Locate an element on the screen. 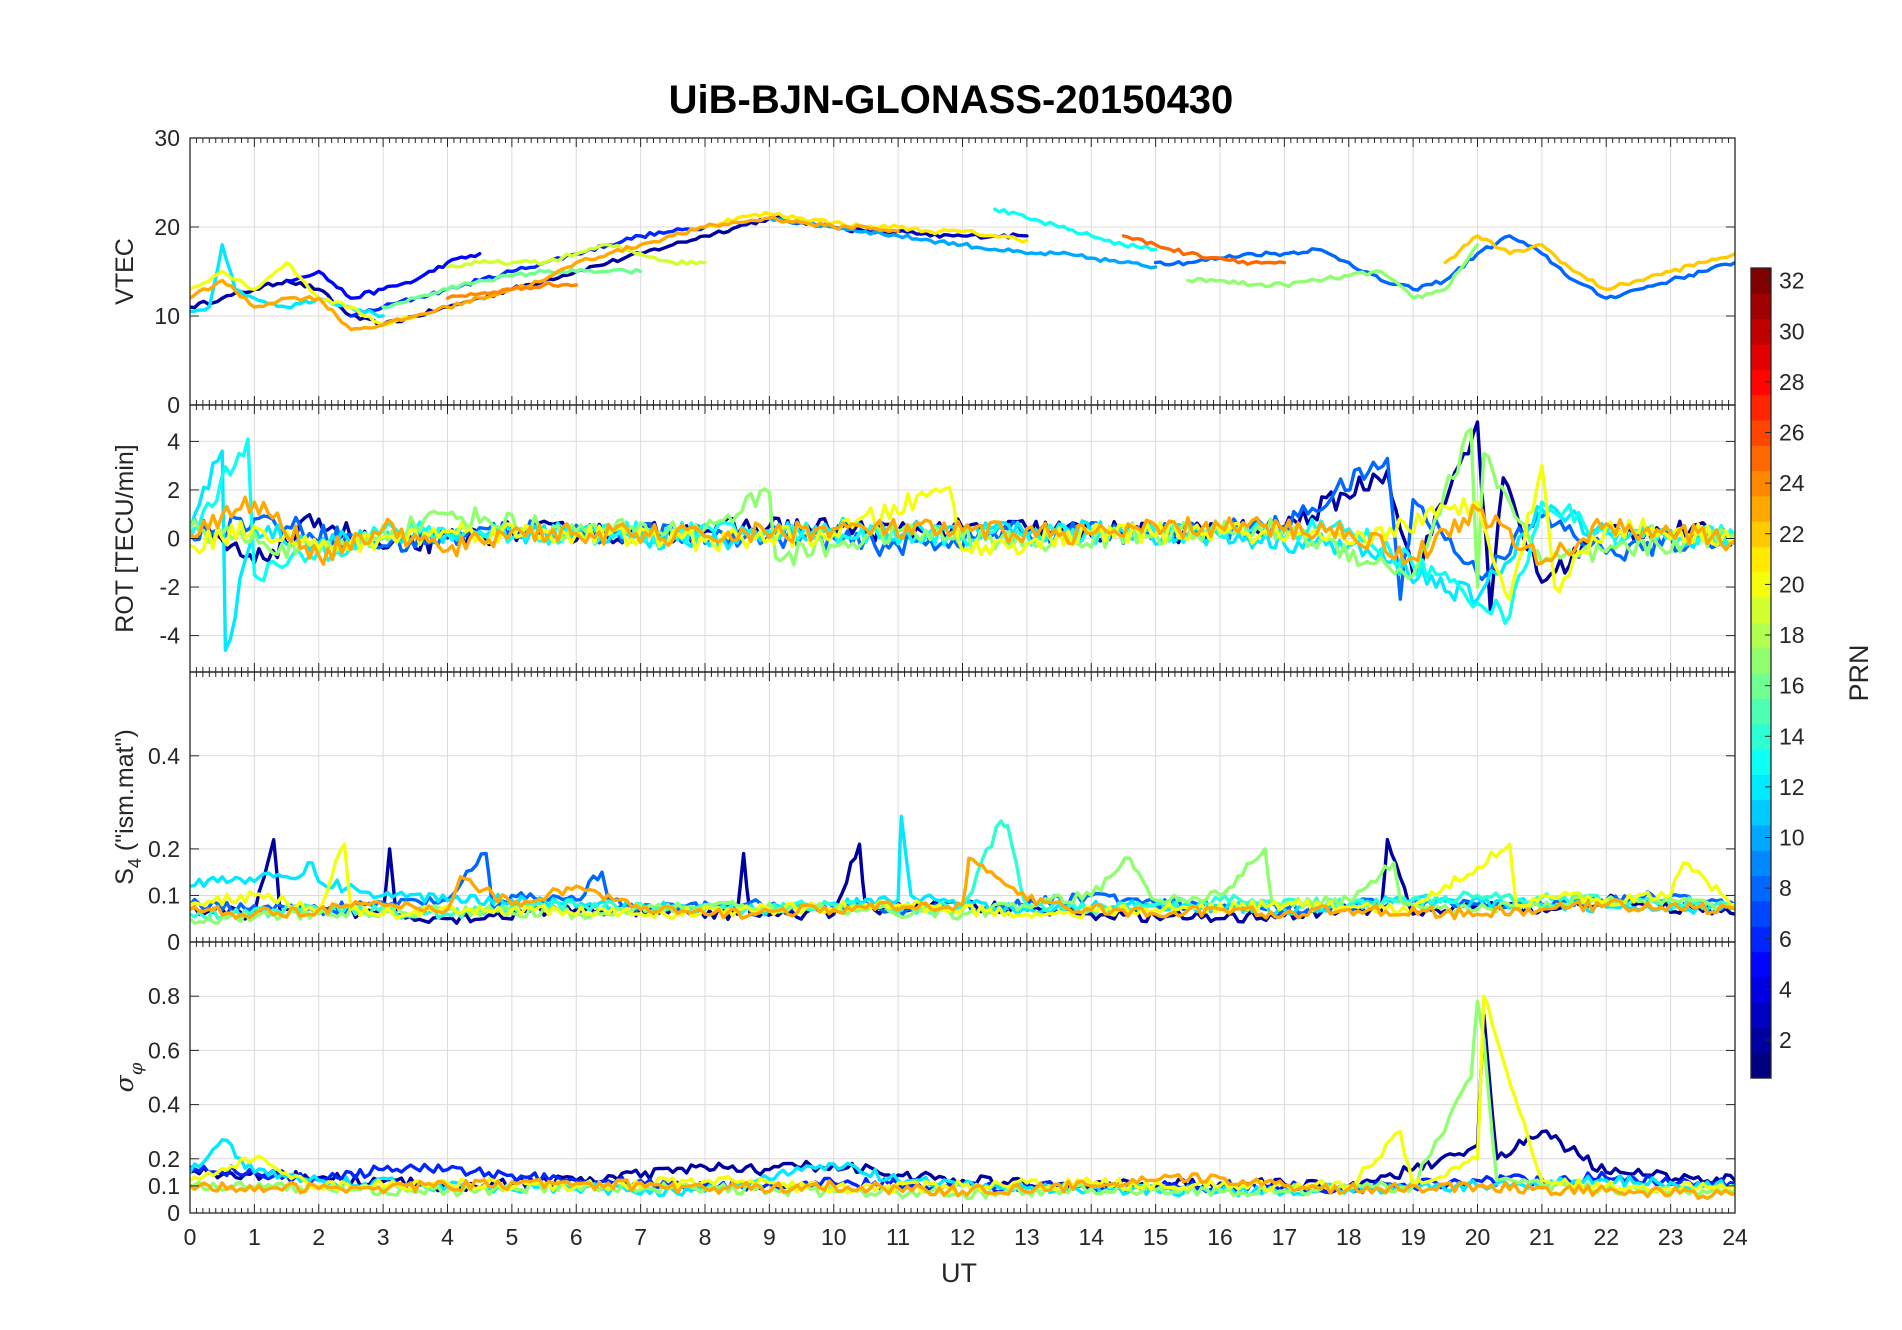  x-tick-label: 21 is located at coordinates (1542, 1237).